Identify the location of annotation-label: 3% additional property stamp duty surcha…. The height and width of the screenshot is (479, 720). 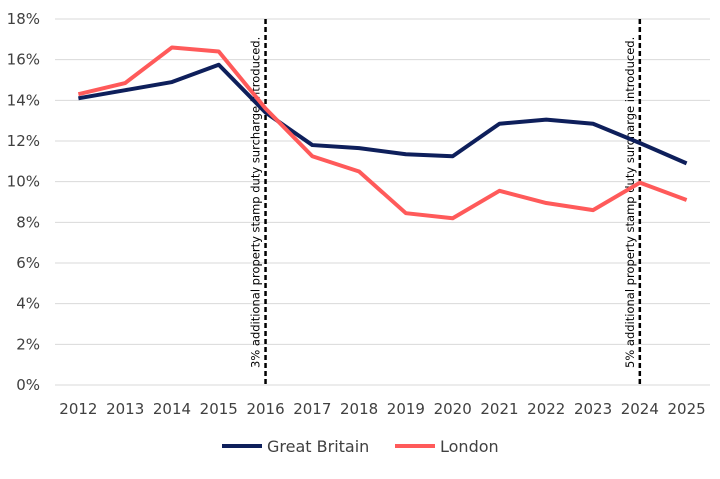
(256, 202).